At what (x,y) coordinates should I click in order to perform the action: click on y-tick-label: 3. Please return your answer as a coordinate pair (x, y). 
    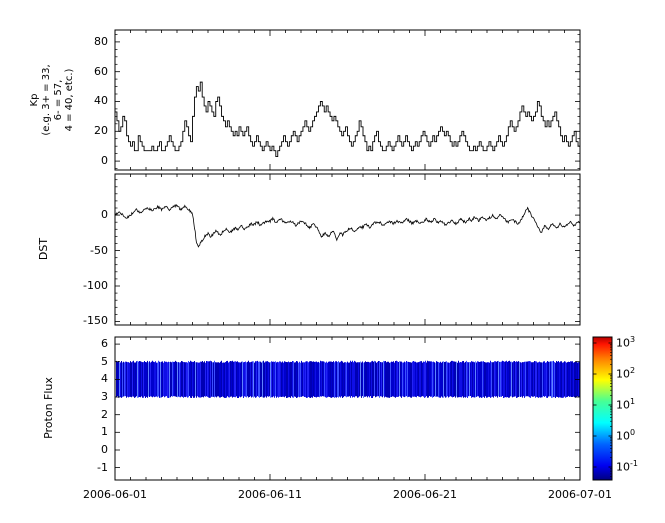
    Looking at the image, I should click on (104, 397).